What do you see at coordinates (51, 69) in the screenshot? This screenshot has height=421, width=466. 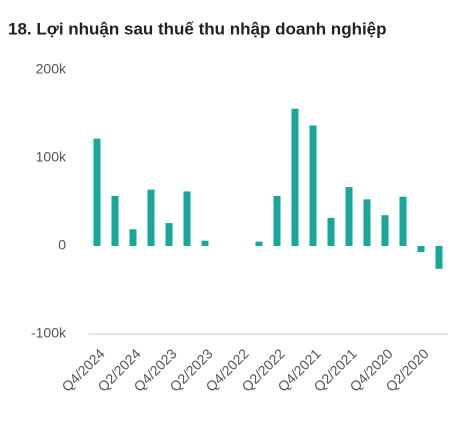 I see `y-tick-label: 200k` at bounding box center [51, 69].